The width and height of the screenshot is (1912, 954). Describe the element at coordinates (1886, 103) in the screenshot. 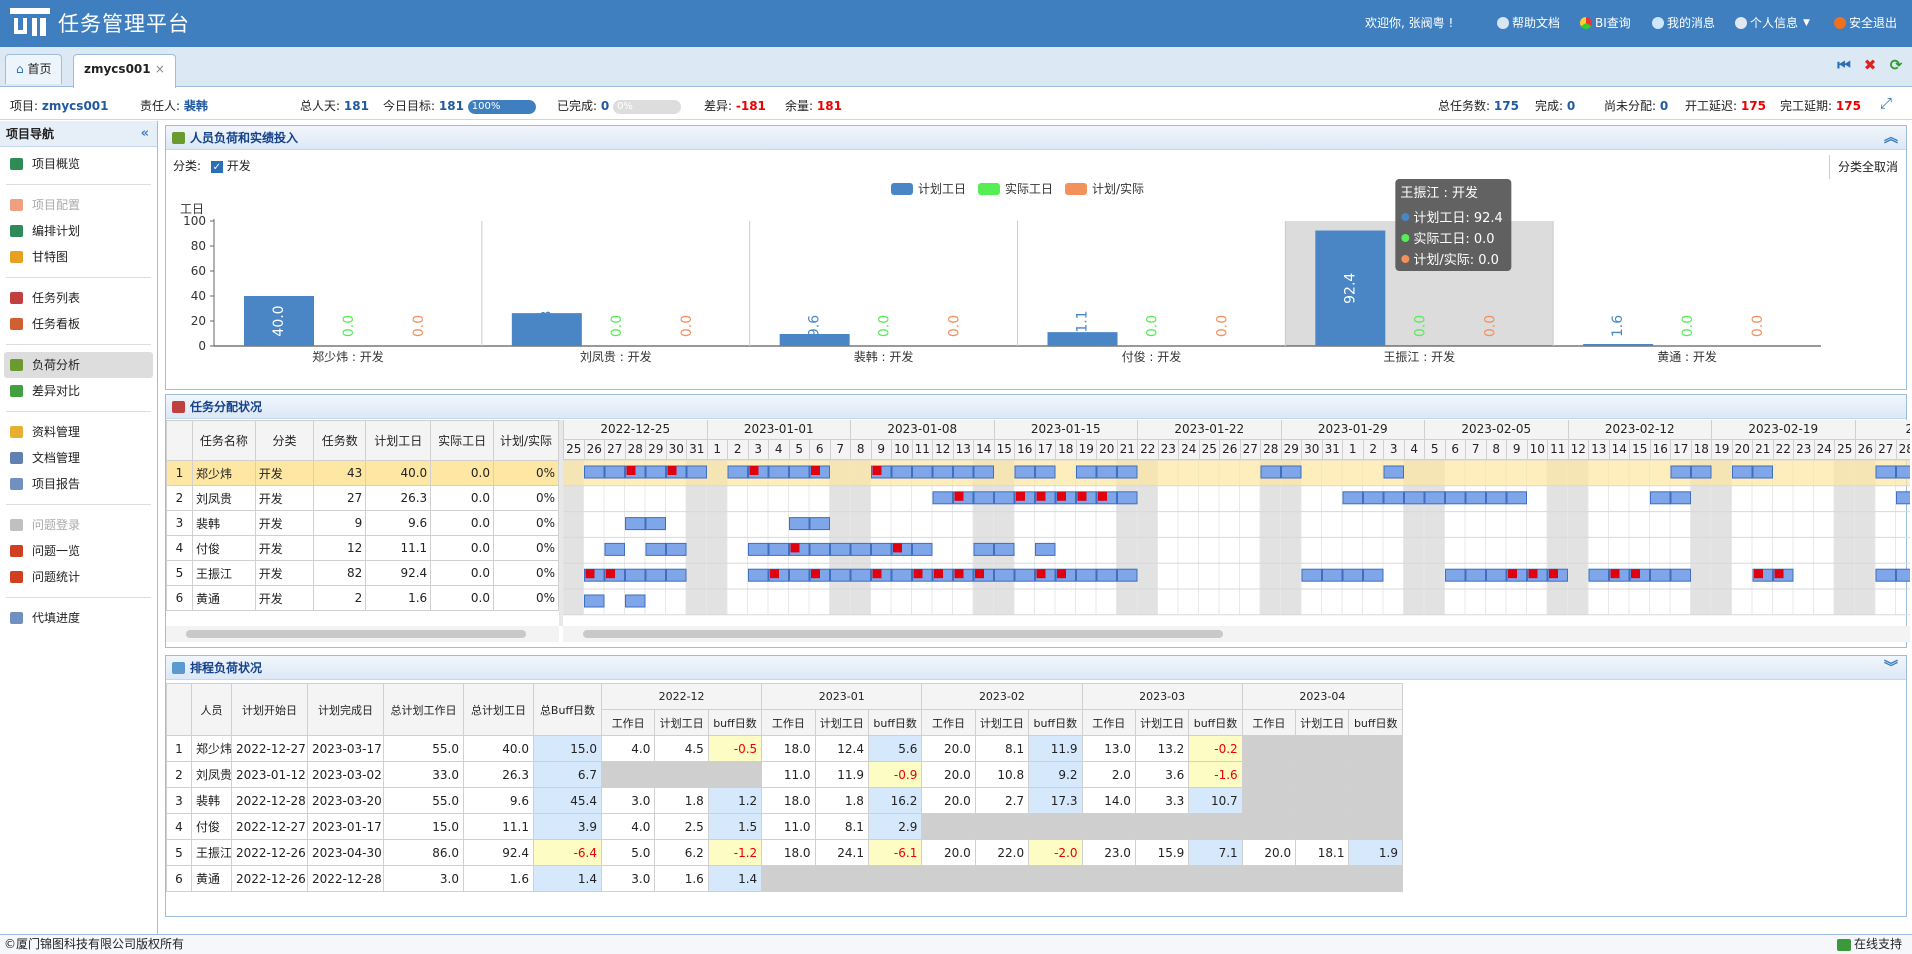

I see `fullscreen-icon: ⤢` at that location.